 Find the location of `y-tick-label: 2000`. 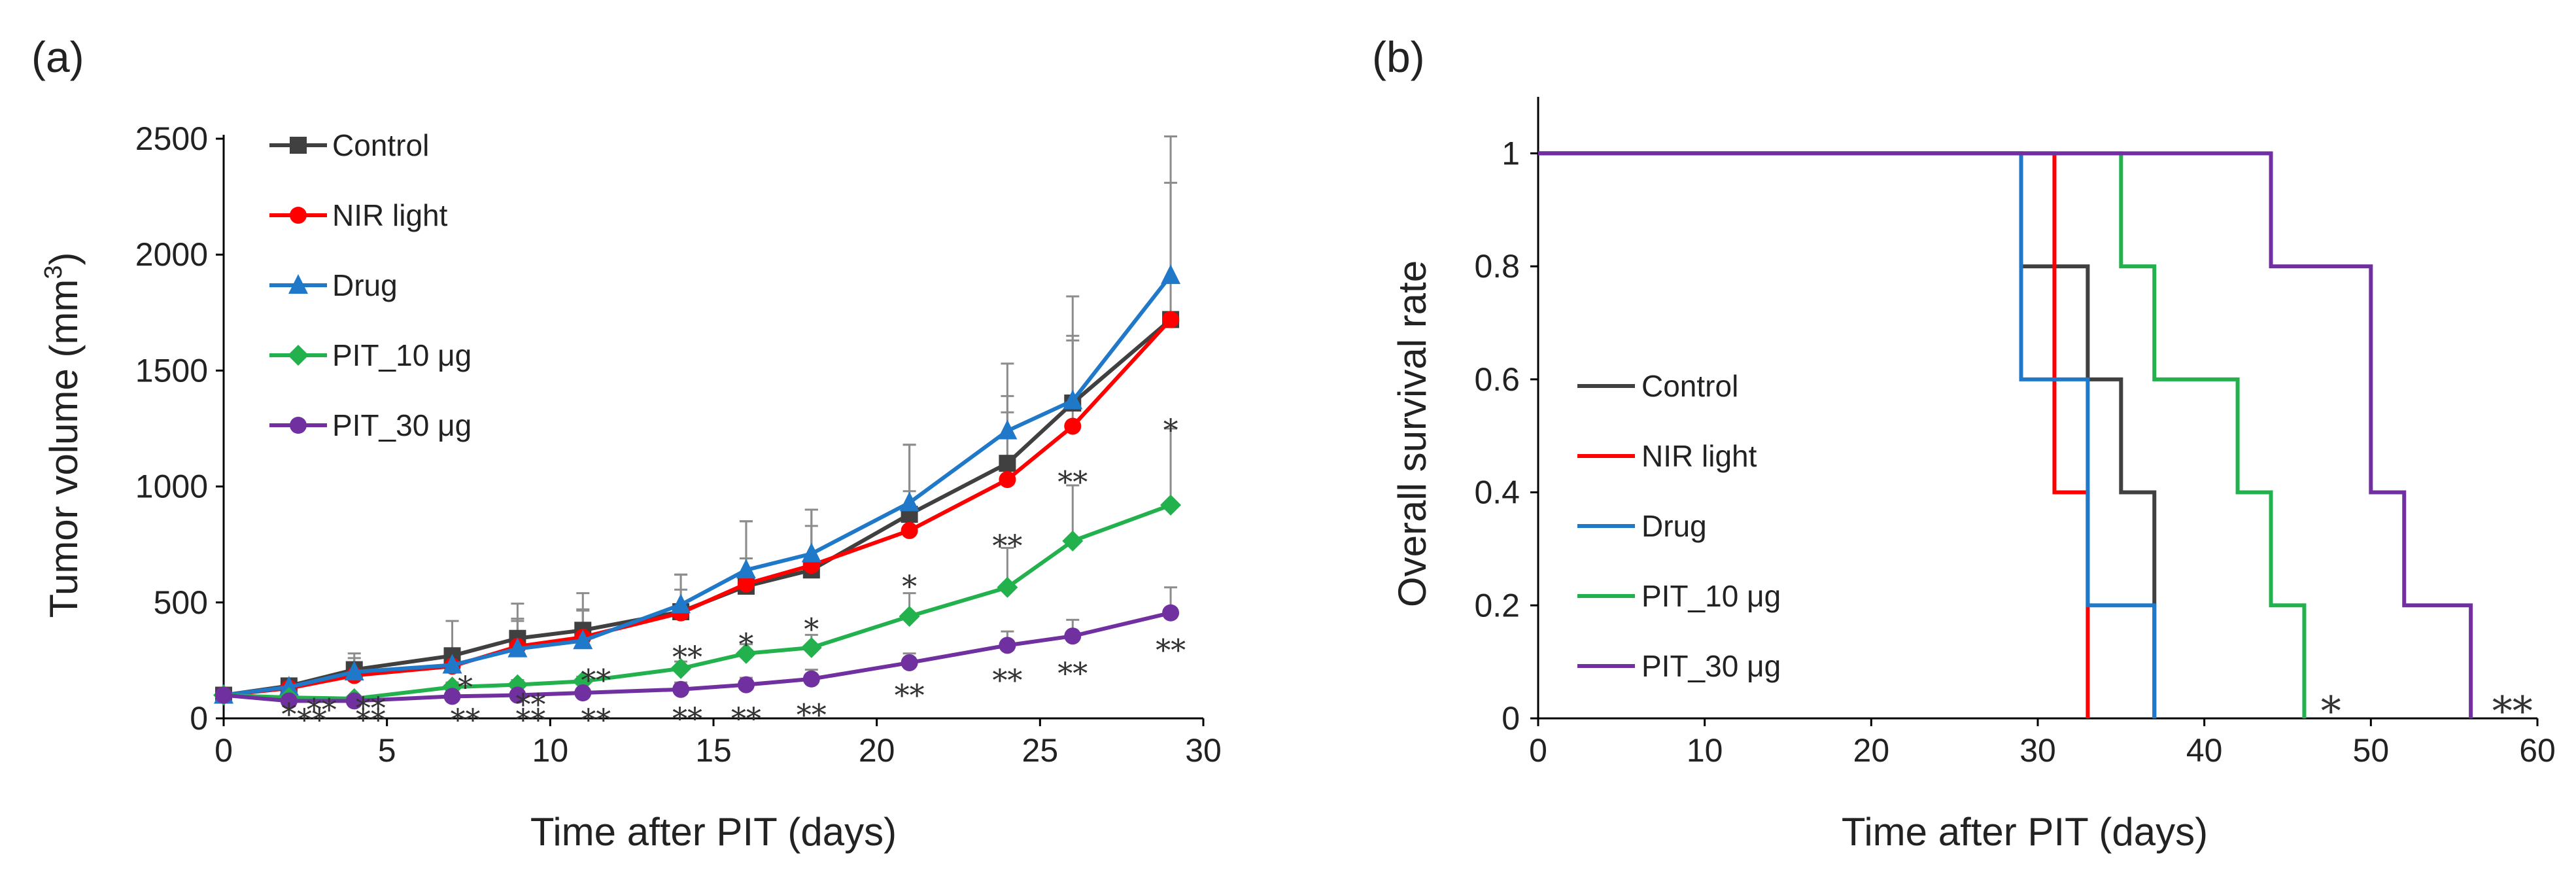

y-tick-label: 2000 is located at coordinates (171, 254).